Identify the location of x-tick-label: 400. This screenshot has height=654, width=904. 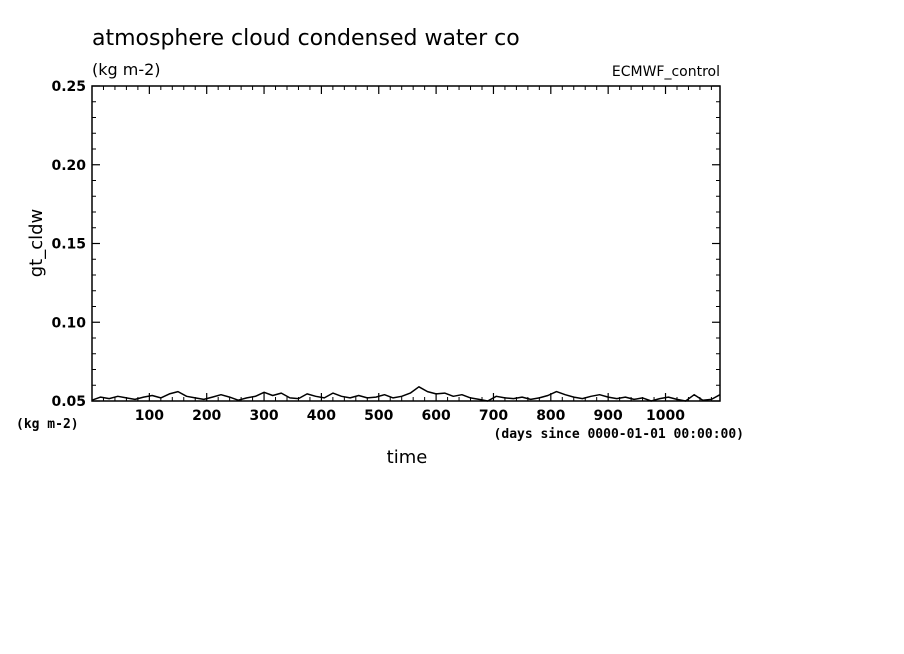
(321, 416).